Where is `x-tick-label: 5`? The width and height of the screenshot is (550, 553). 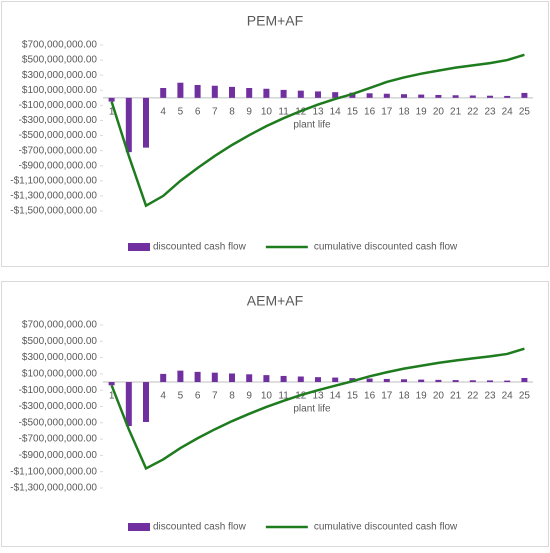 x-tick-label: 5 is located at coordinates (181, 111).